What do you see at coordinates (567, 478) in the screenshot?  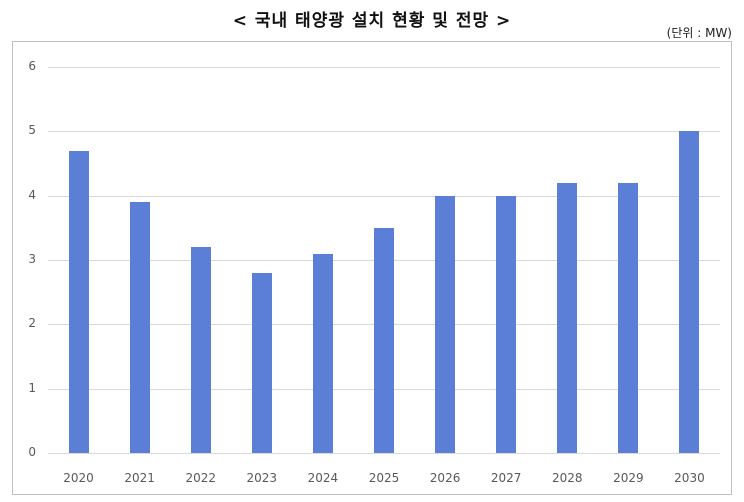 I see `x-tick-label: 2028` at bounding box center [567, 478].